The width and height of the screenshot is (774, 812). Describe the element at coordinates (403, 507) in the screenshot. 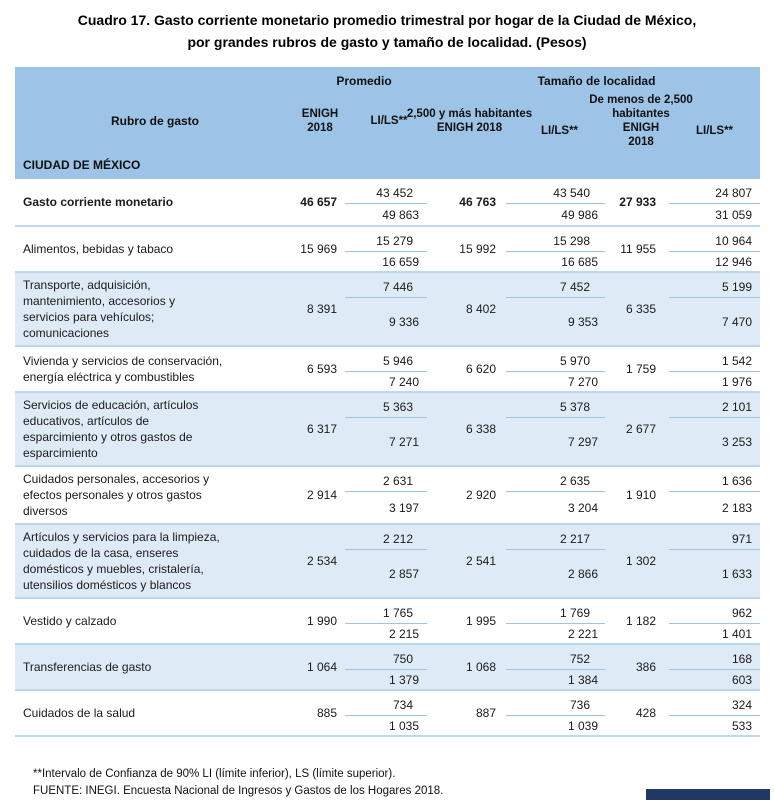

I see `ls-promedio-value: 3 197` at that location.